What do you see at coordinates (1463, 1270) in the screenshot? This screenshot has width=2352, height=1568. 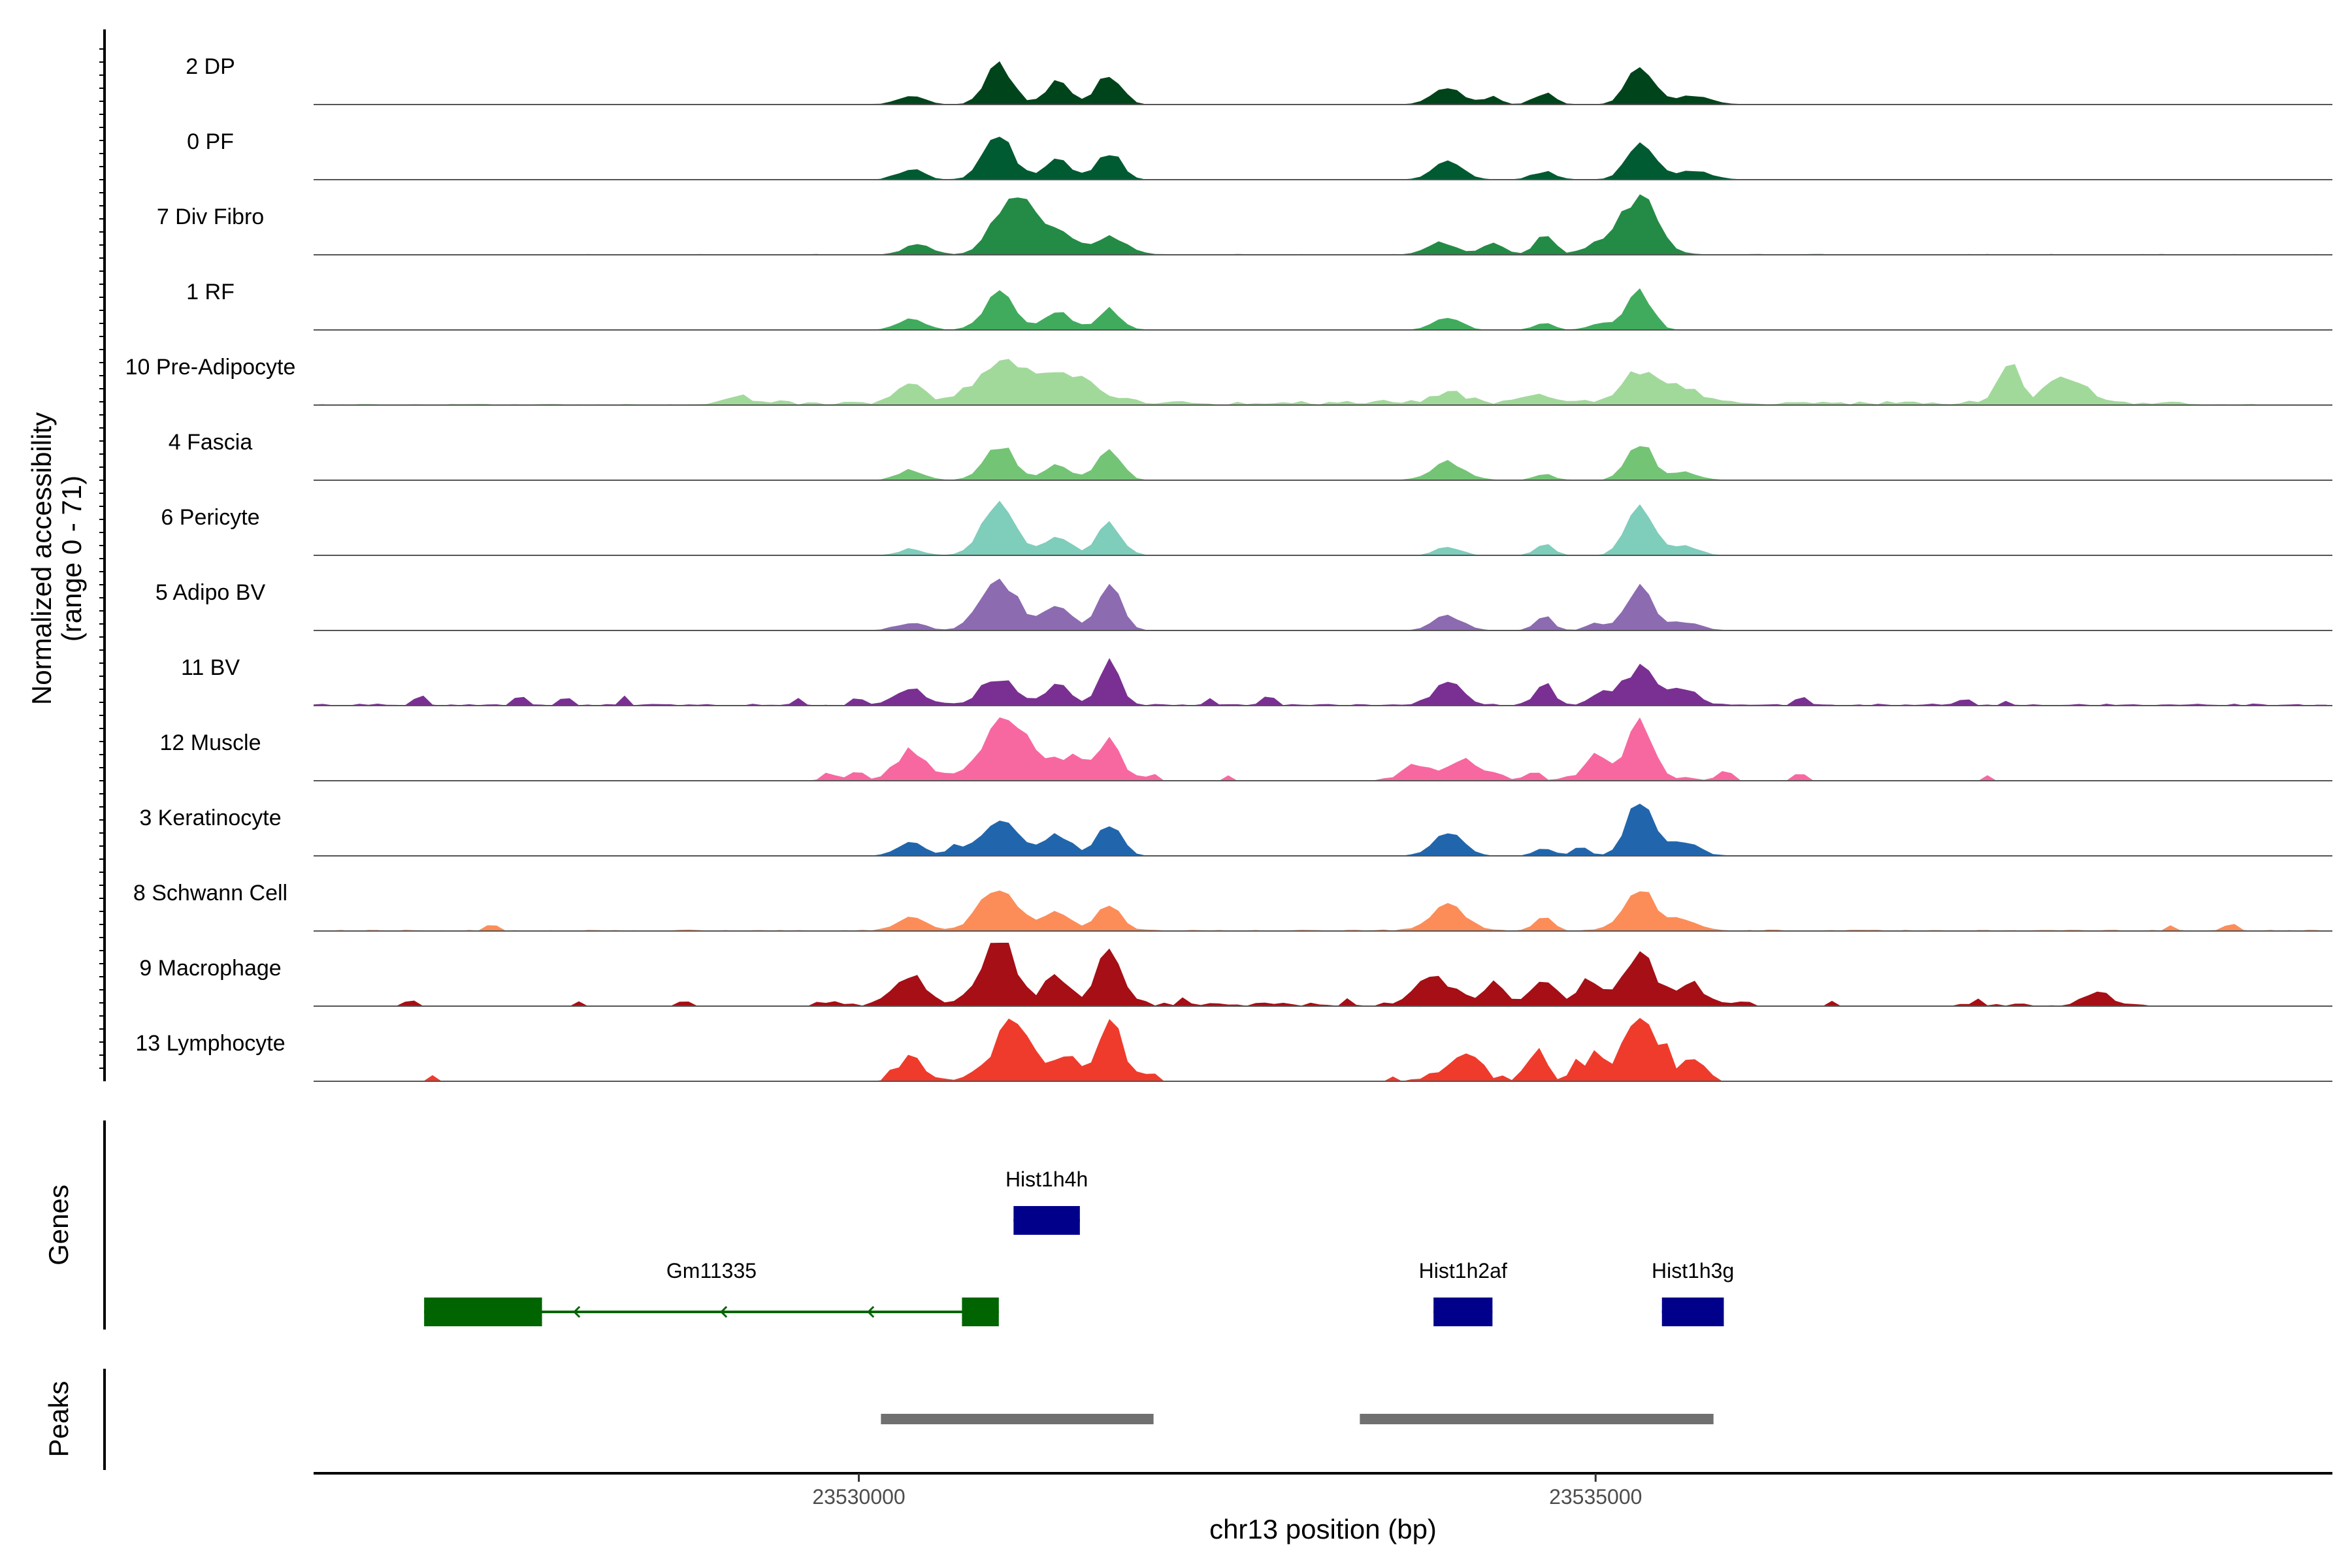 I see `gene-label: Hist1h2af` at bounding box center [1463, 1270].